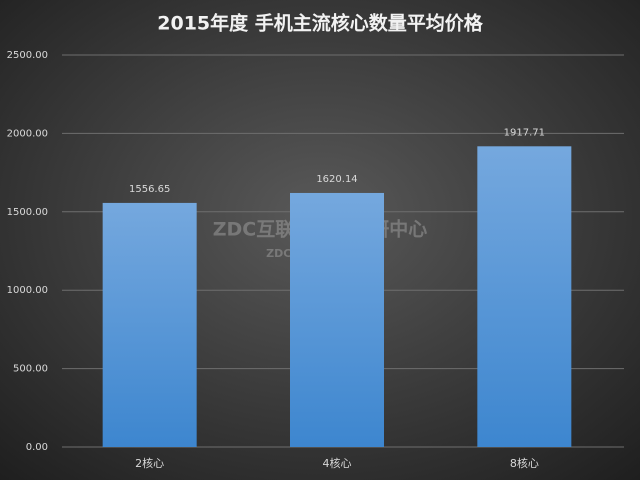 This screenshot has width=640, height=480. Describe the element at coordinates (27, 55) in the screenshot. I see `y-tick-label: 2500.00` at that location.